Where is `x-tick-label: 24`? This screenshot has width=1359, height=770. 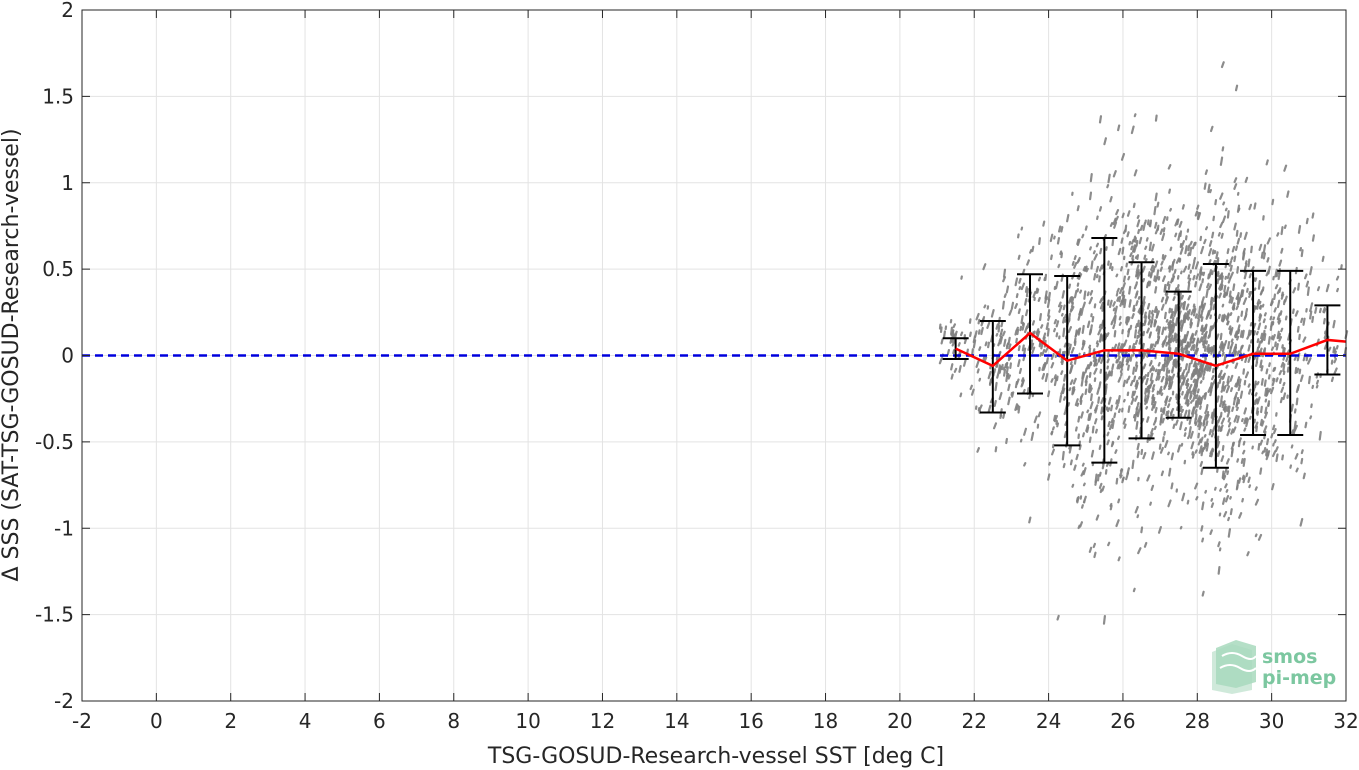
x-tick-label: 24 is located at coordinates (1048, 721).